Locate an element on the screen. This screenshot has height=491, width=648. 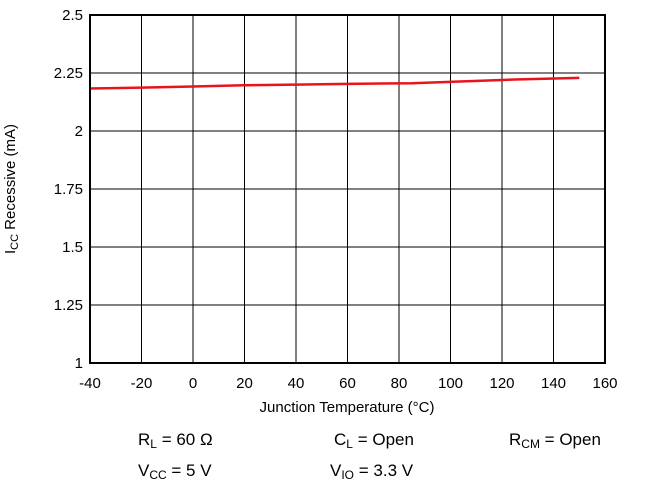
x-tick-label-4: 40 is located at coordinates (296, 383).